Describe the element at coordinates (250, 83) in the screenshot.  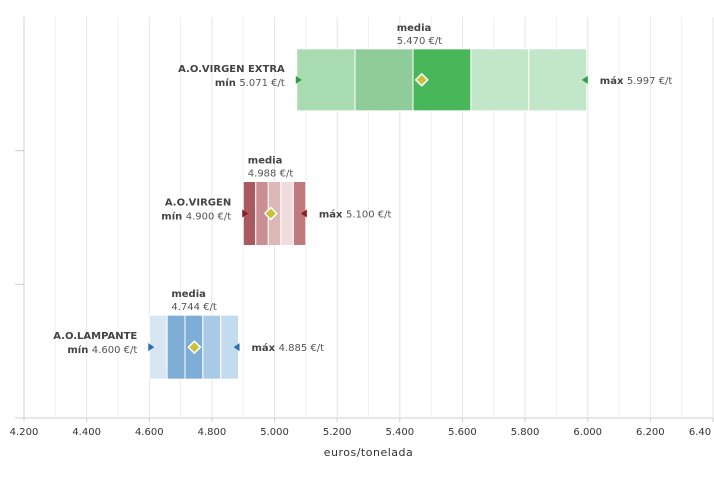
I see `min-value-label: mín 5.071 €/t` at that location.